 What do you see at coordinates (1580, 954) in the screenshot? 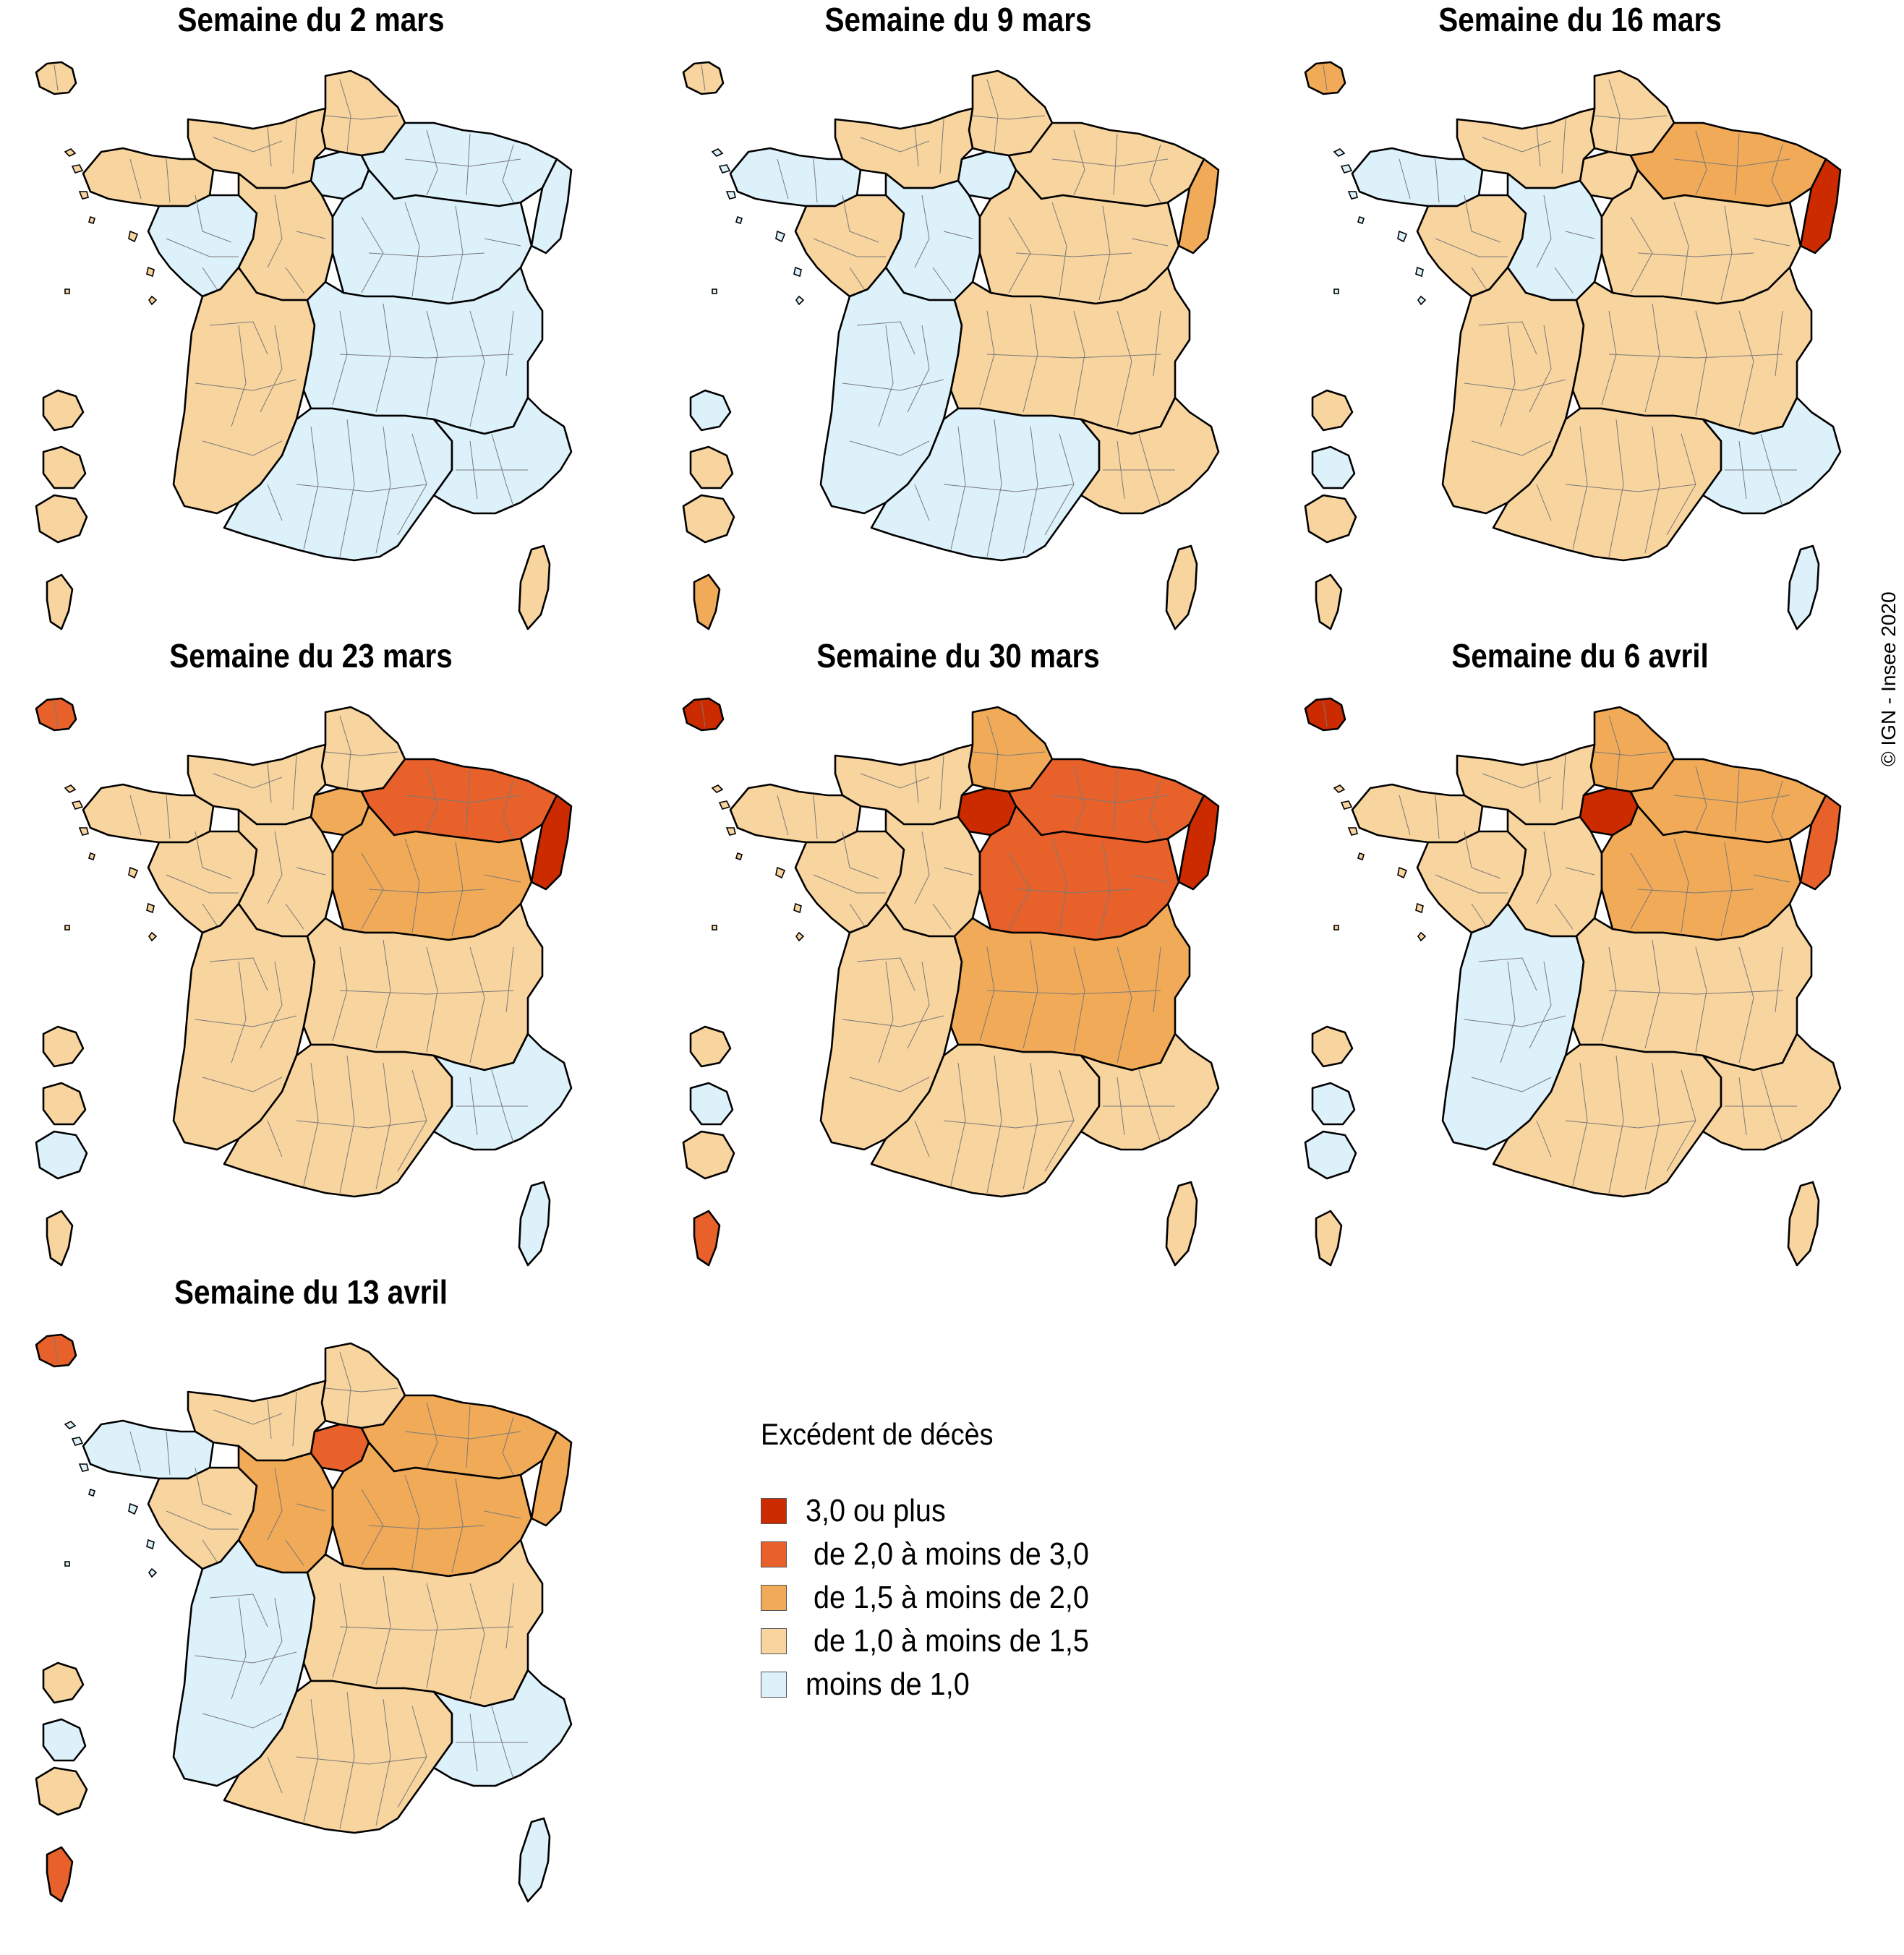
I see `map-panel: Semaine du 6 avril` at bounding box center [1580, 954].